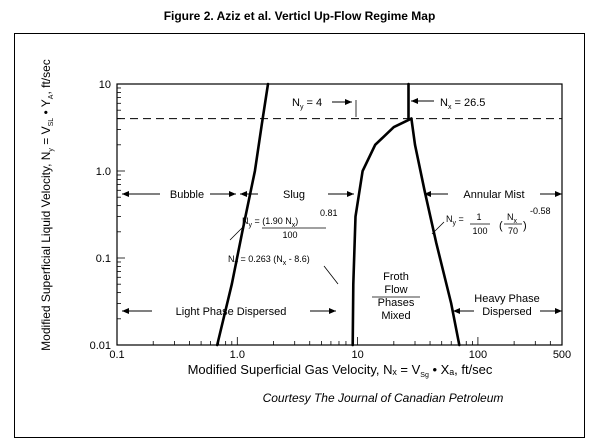  Describe the element at coordinates (438, 228) in the screenshot. I see `equation-annular-leader` at that location.